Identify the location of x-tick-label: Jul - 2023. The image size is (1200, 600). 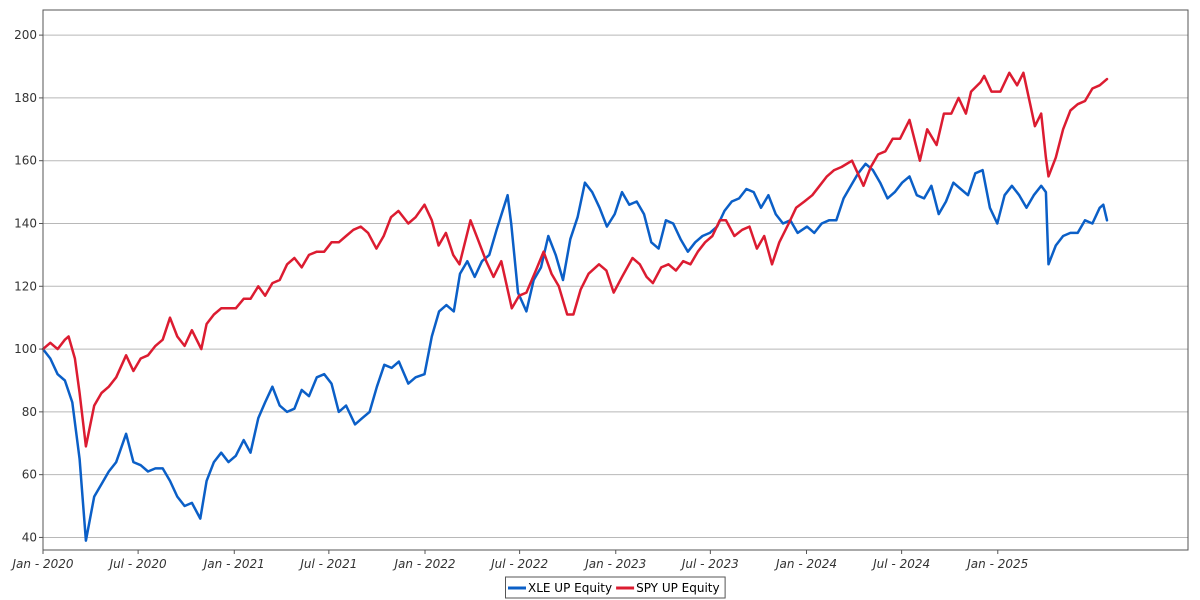
(709, 564).